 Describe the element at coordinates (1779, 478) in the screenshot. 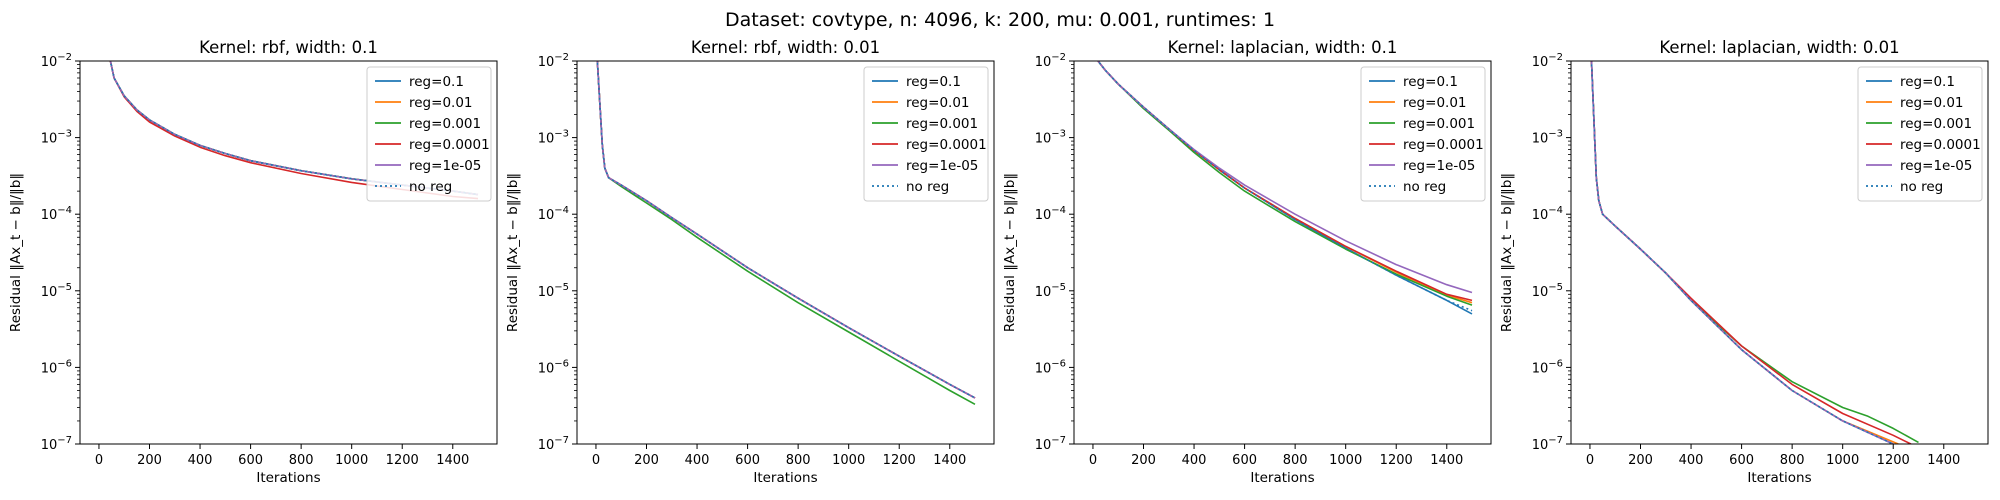

I see `x-axis-label: Iterations` at that location.